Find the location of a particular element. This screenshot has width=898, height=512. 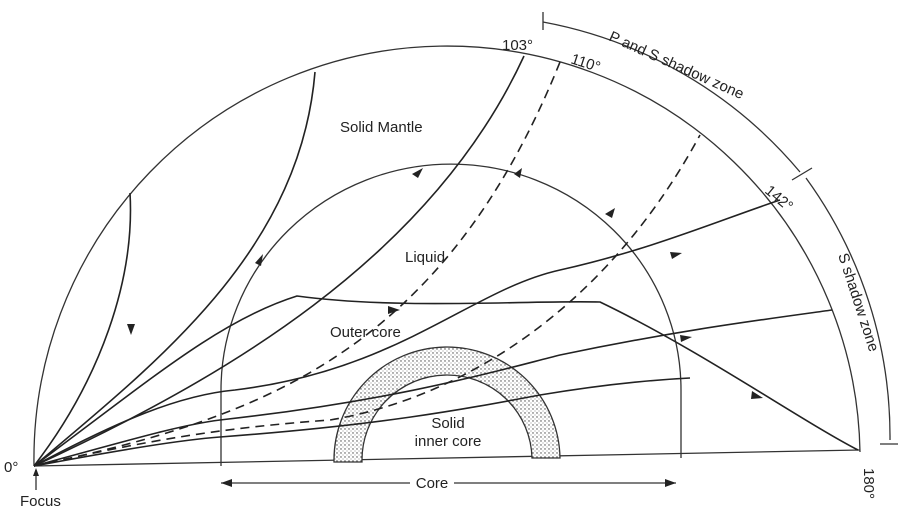

label: Core is located at coordinates (432, 483).